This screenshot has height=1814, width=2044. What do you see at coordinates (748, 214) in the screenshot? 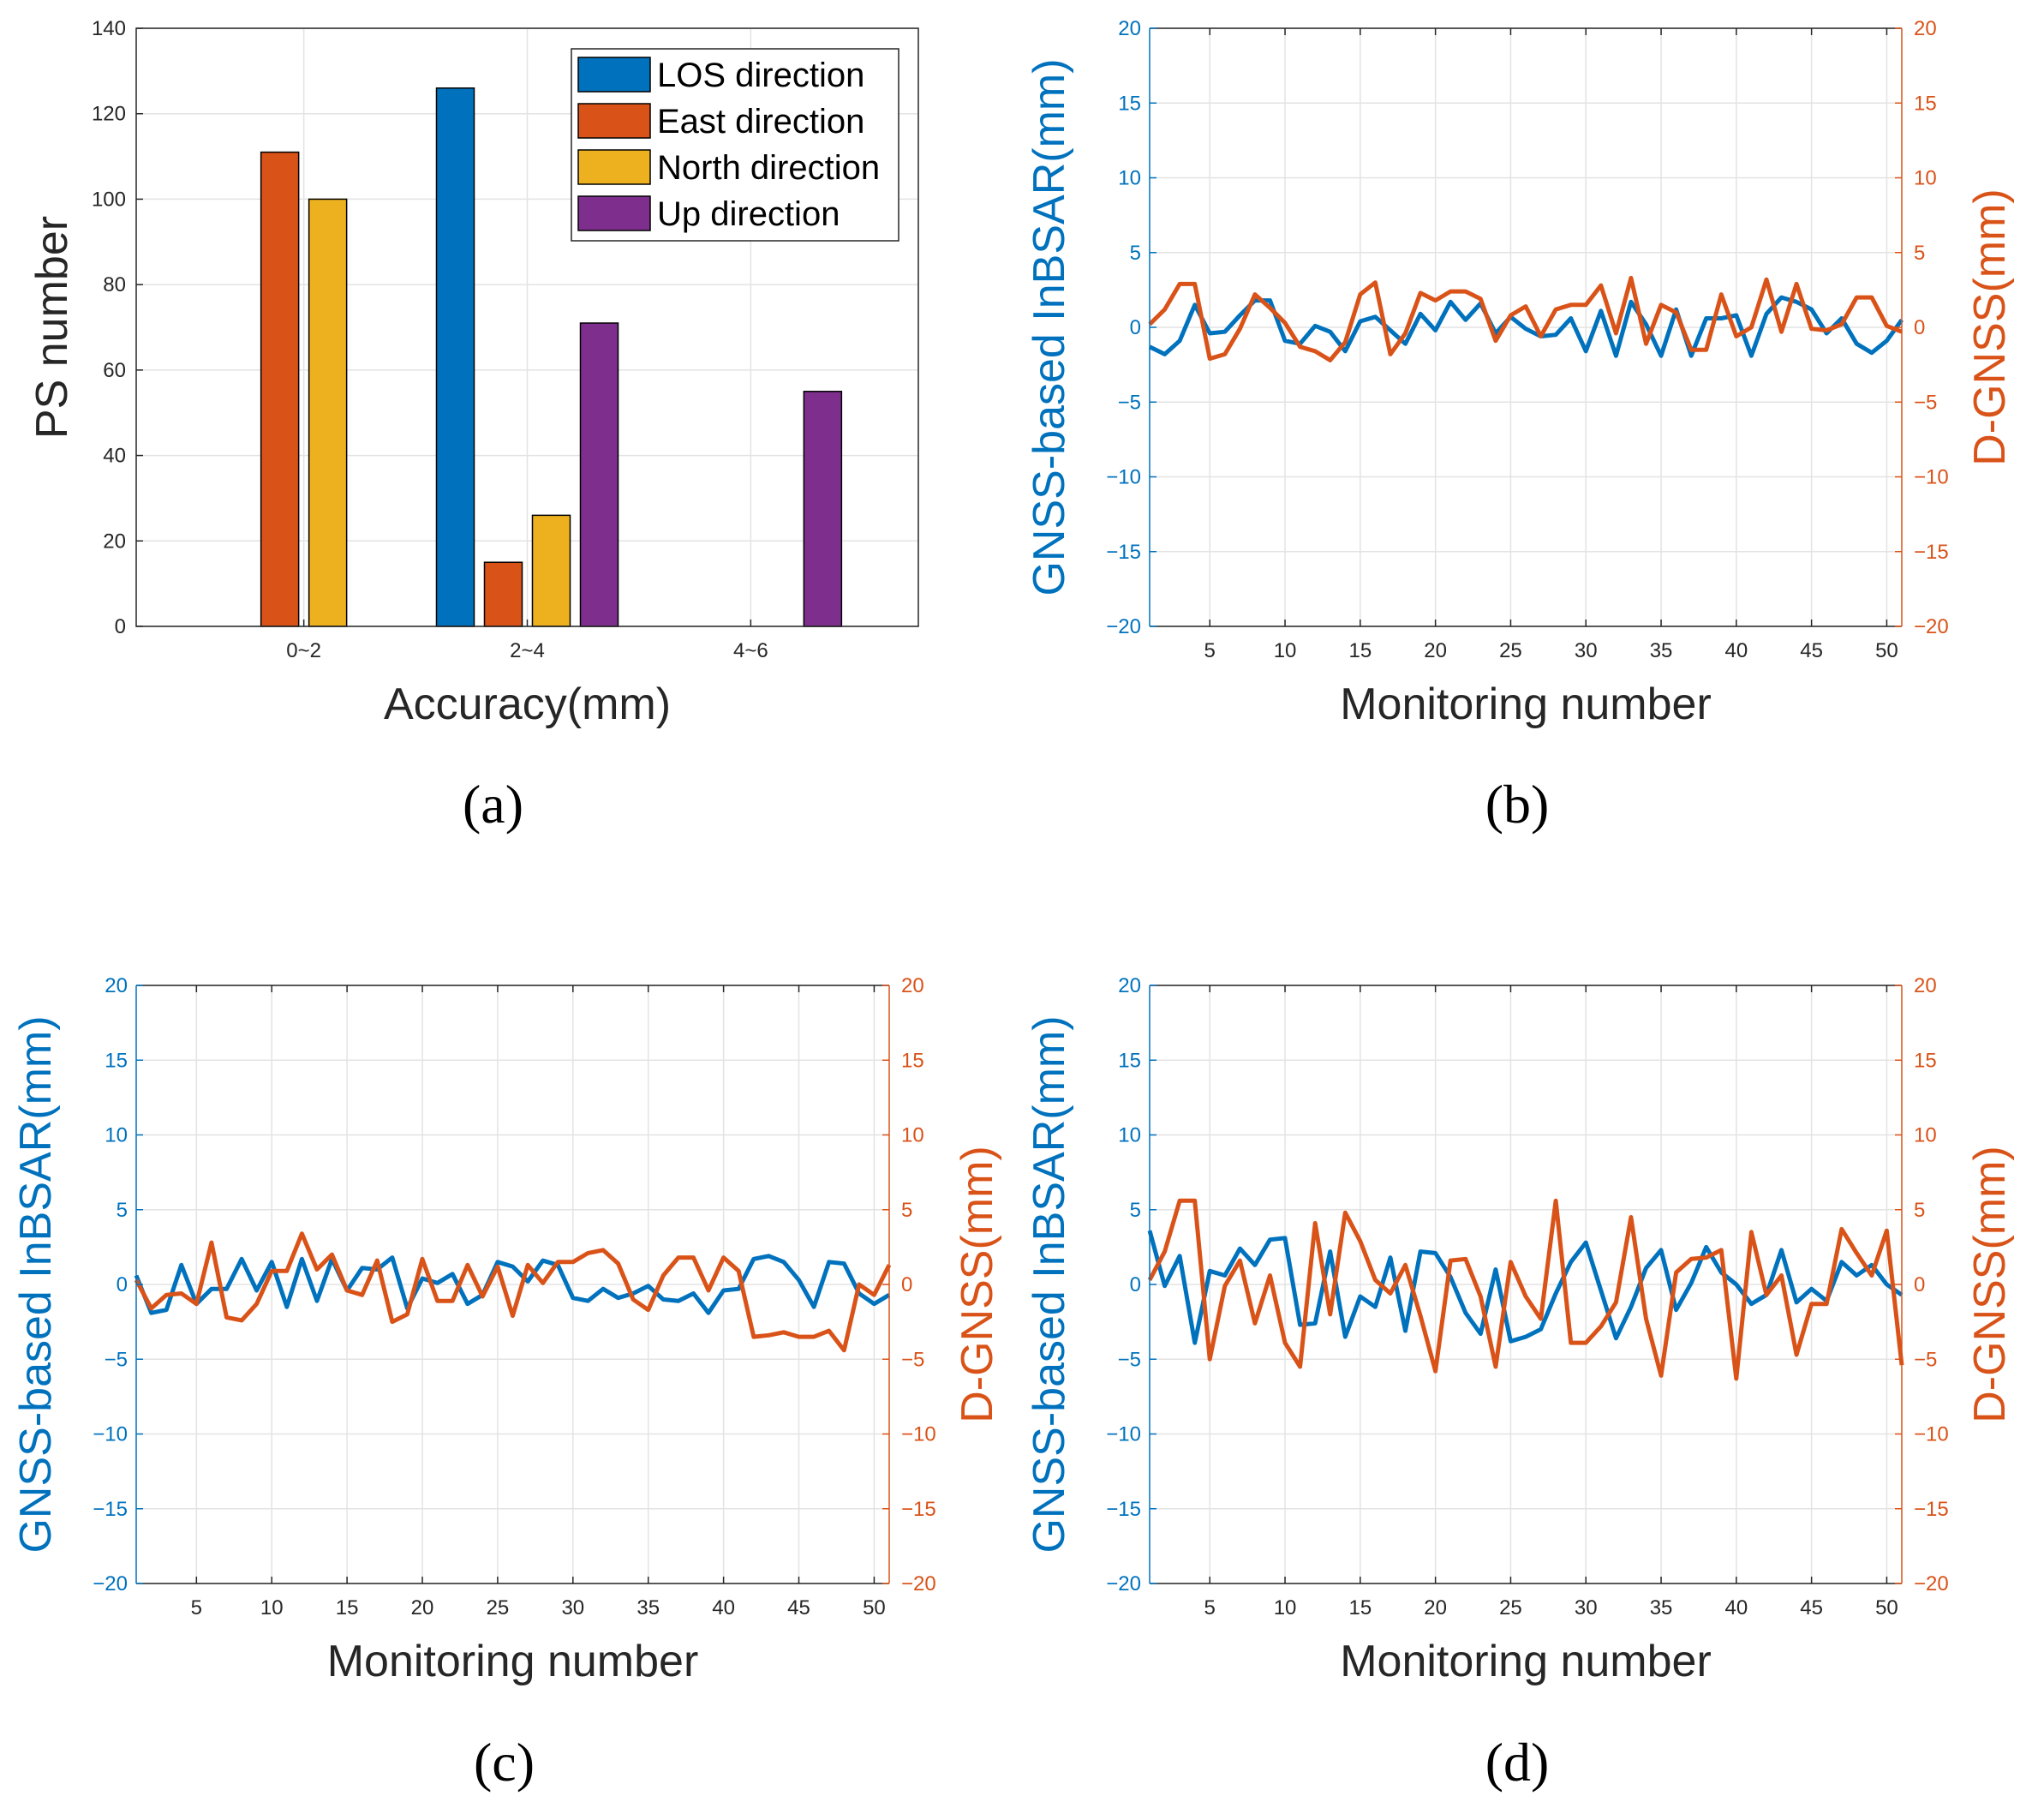
I see `legend-label-up: Up direction` at bounding box center [748, 214].